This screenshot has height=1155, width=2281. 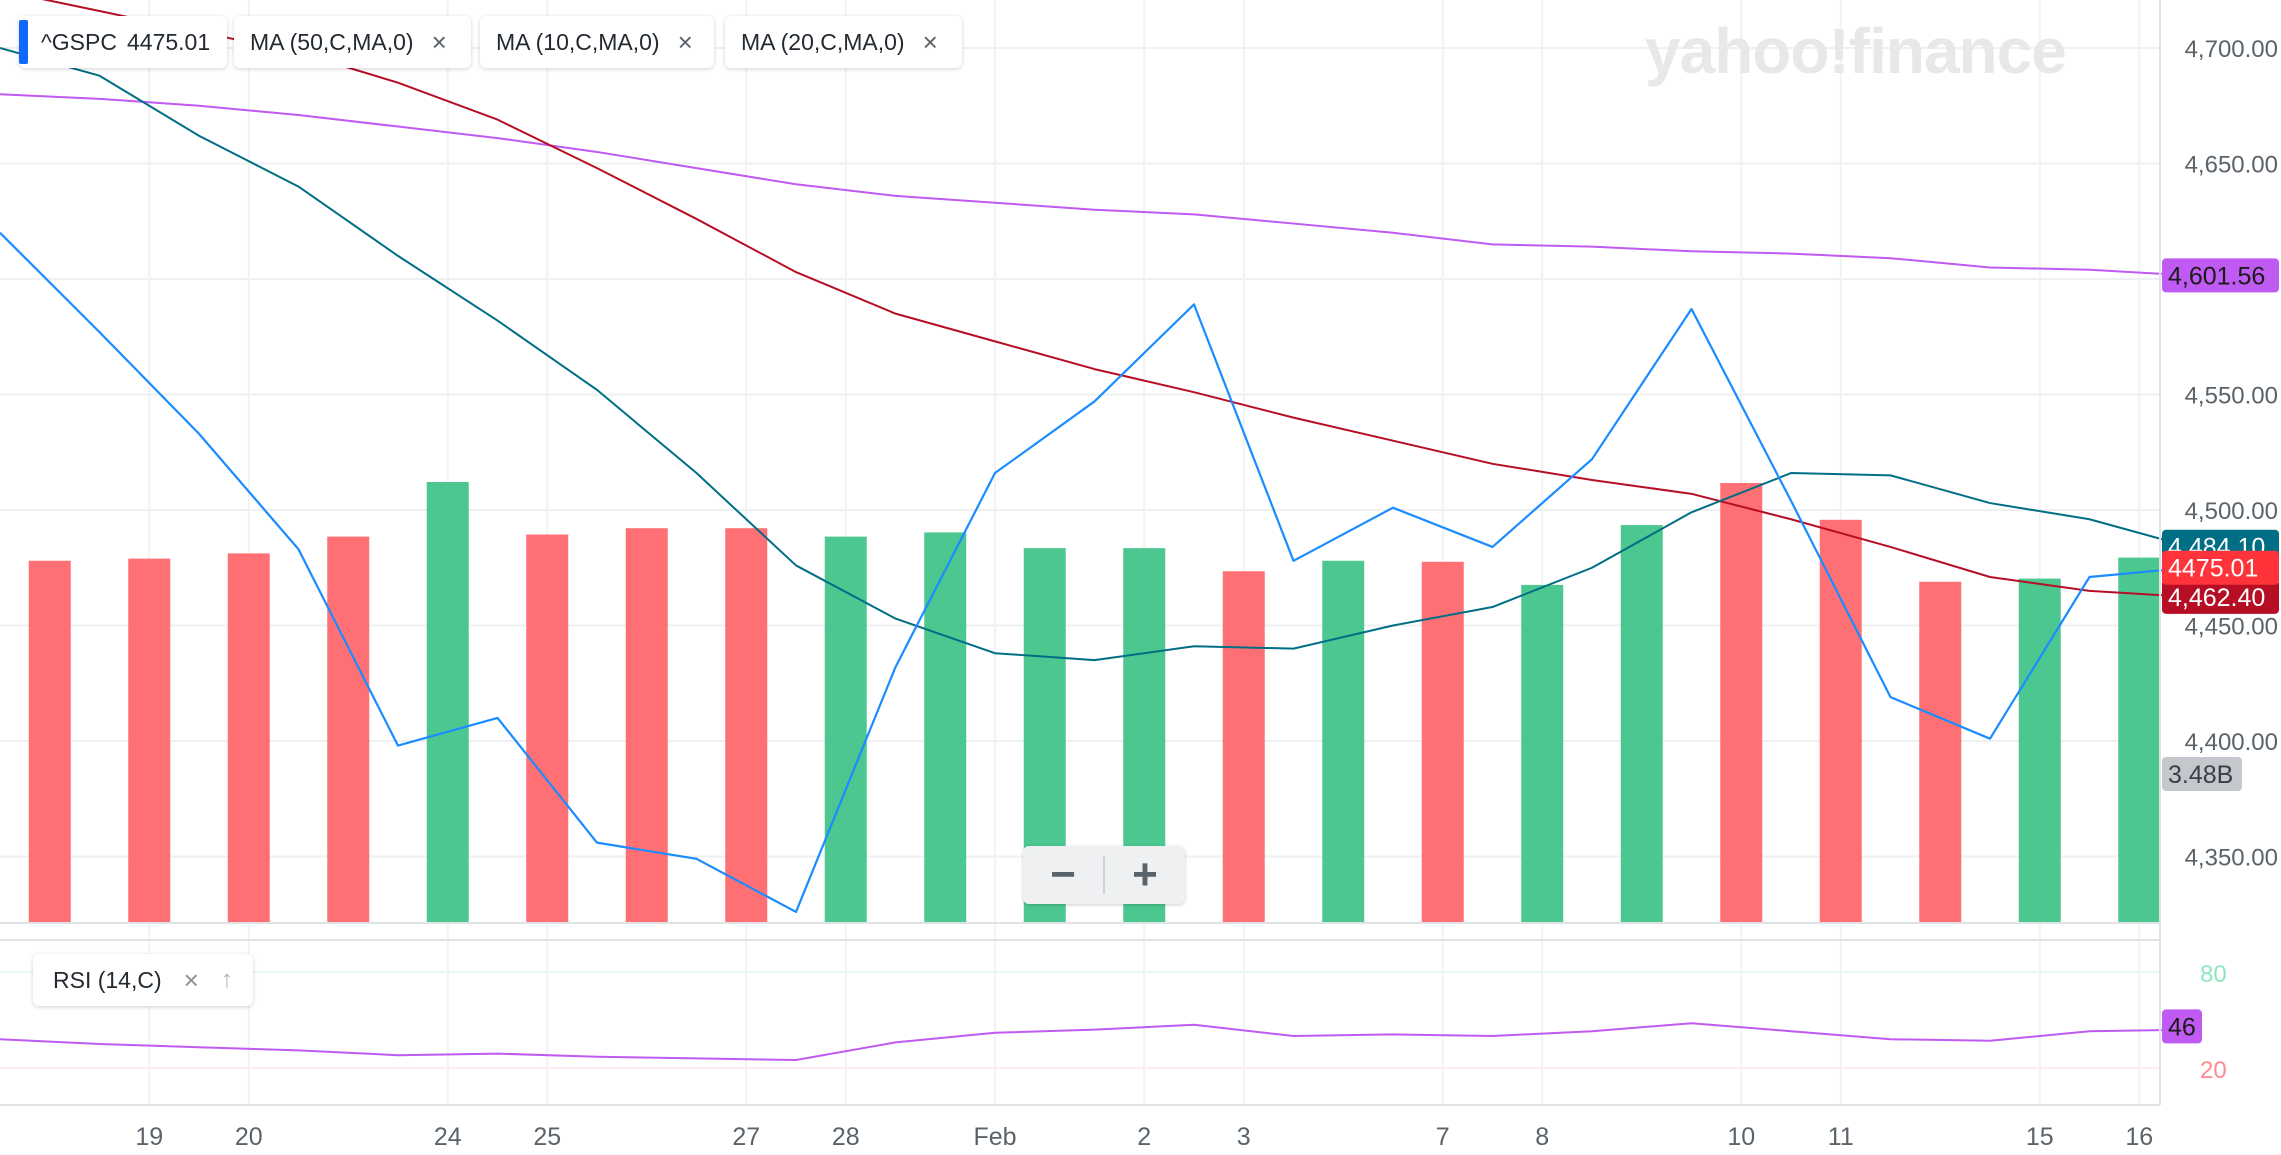 I want to click on y-tick-label: 4,500.00, so click(x=2231, y=511).